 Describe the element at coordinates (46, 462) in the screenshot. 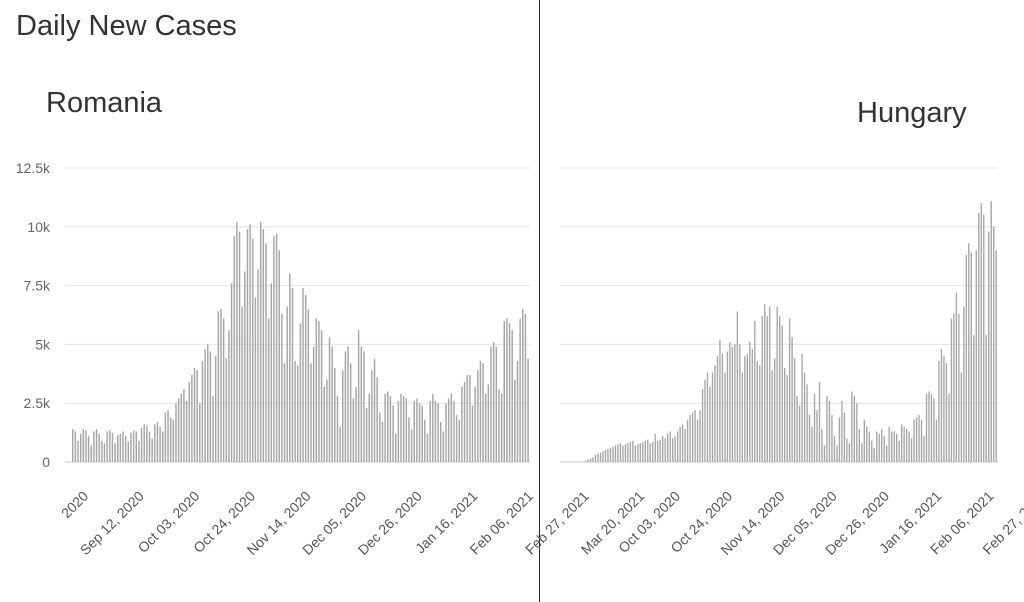

I see `y-tick-label: 0` at that location.